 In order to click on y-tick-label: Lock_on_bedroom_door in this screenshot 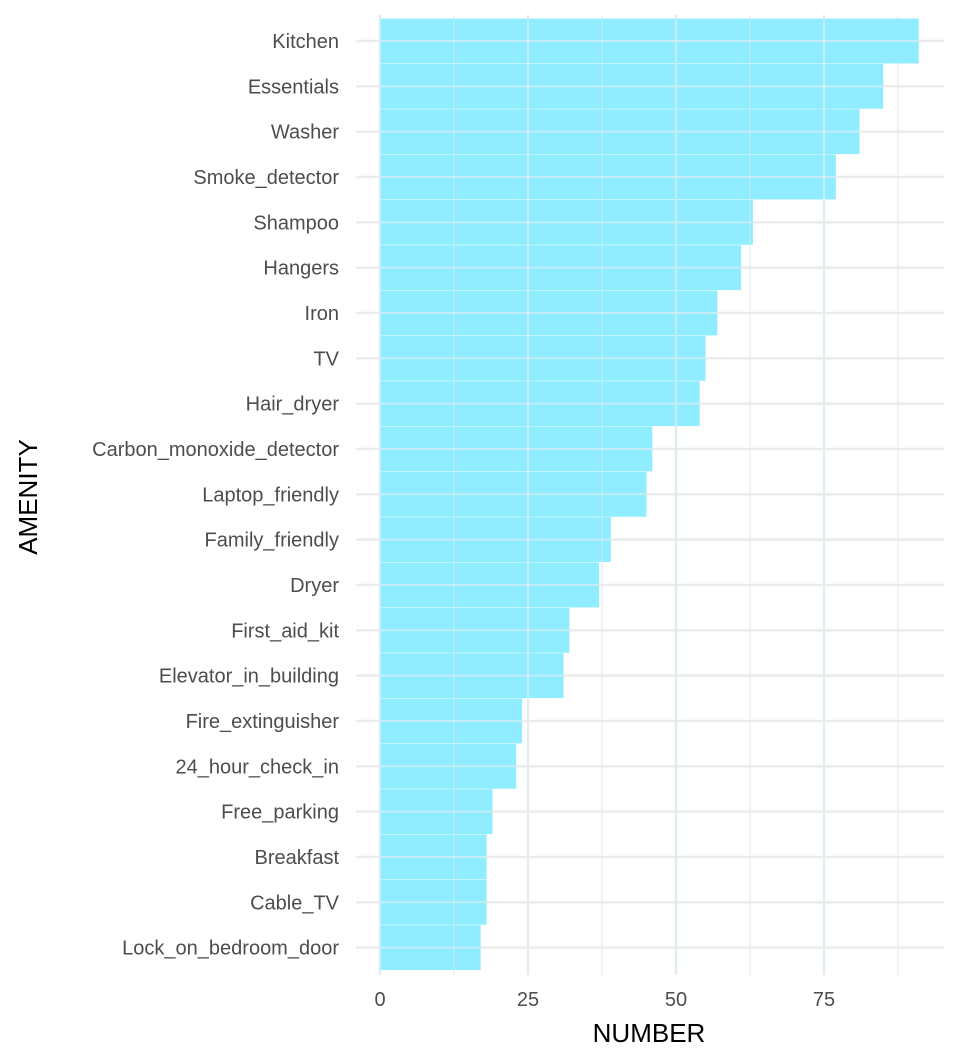, I will do `click(230, 949)`.